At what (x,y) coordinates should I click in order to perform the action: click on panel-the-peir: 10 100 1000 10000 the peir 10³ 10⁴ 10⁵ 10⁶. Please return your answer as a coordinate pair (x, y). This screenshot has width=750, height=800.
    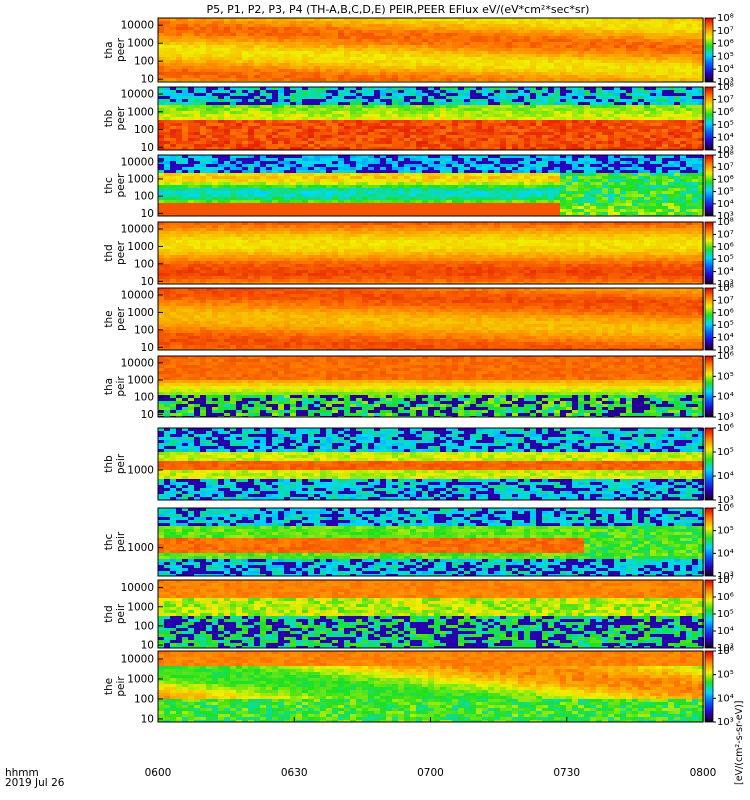
    Looking at the image, I should click on (418, 687).